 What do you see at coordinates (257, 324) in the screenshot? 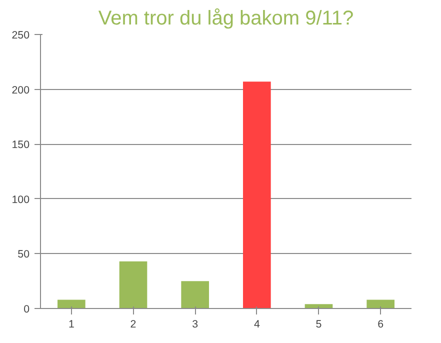
I see `x-tick-label: 4` at bounding box center [257, 324].